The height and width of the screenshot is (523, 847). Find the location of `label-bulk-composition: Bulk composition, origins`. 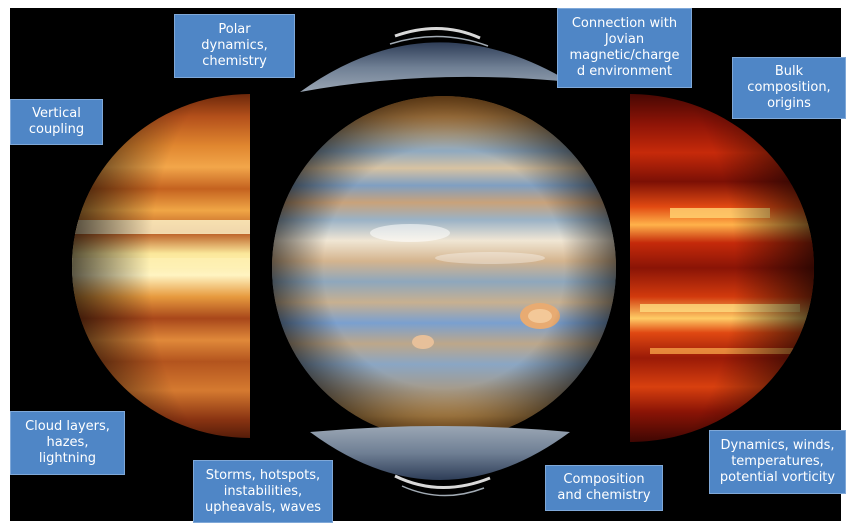

label-bulk-composition: Bulk composition, origins is located at coordinates (789, 88).